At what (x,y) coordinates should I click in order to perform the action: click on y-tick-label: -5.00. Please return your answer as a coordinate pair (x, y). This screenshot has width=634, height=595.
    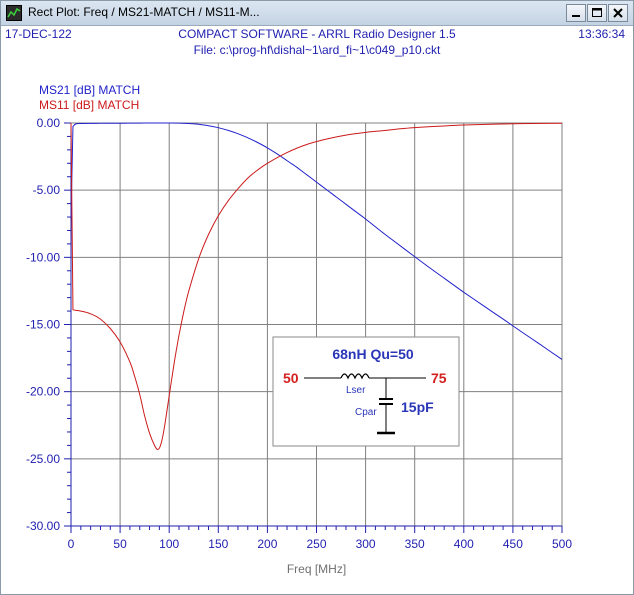
    Looking at the image, I should click on (47, 190).